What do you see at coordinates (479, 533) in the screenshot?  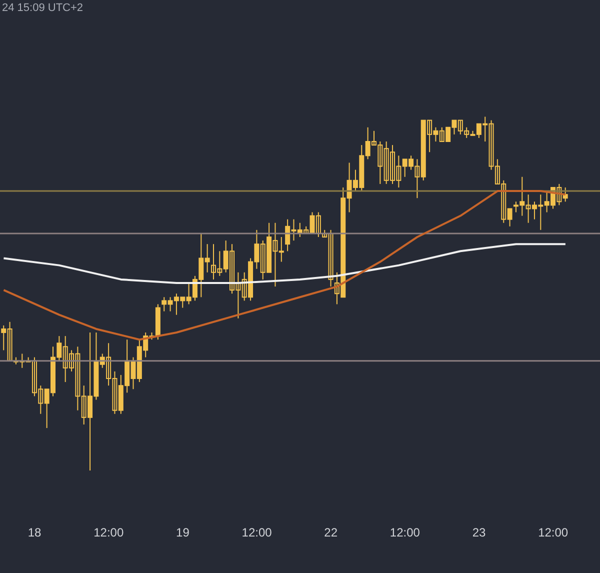 I see `x-tick-label: 23` at bounding box center [479, 533].